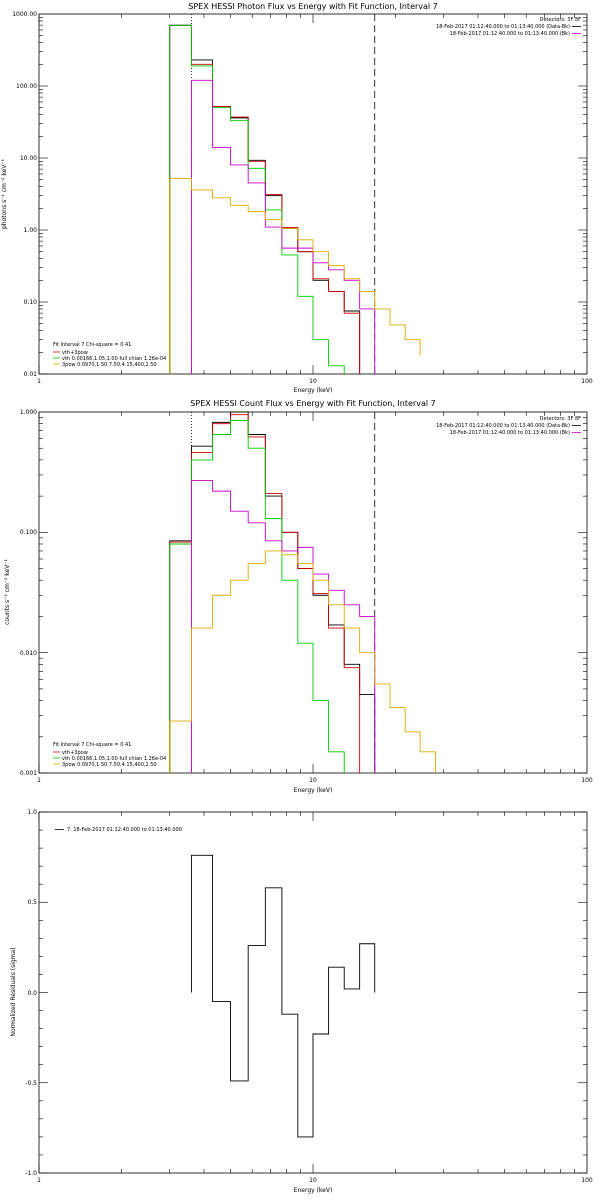 Image resolution: width=600 pixels, height=1200 pixels. What do you see at coordinates (13, 991) in the screenshot?
I see `panel3-ylabel: Normalized Residuals (sigma)` at bounding box center [13, 991].